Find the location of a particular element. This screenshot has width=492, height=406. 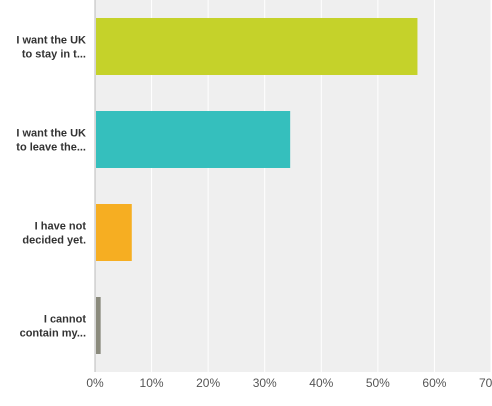

x-tick-label: 20% is located at coordinates (208, 383).